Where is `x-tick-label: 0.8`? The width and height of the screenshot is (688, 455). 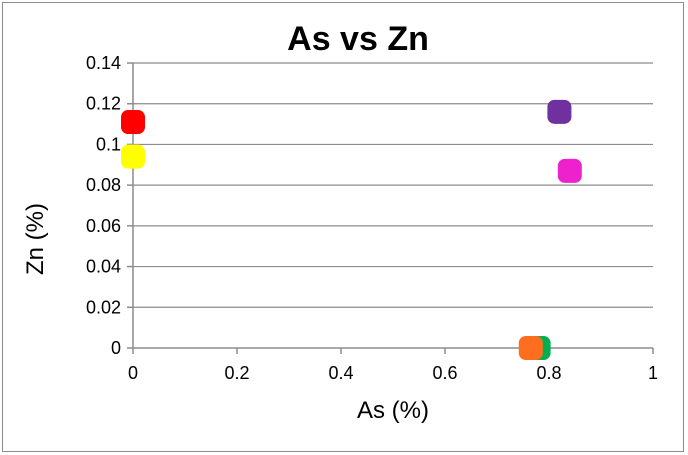 x-tick-label: 0.8 is located at coordinates (548, 373).